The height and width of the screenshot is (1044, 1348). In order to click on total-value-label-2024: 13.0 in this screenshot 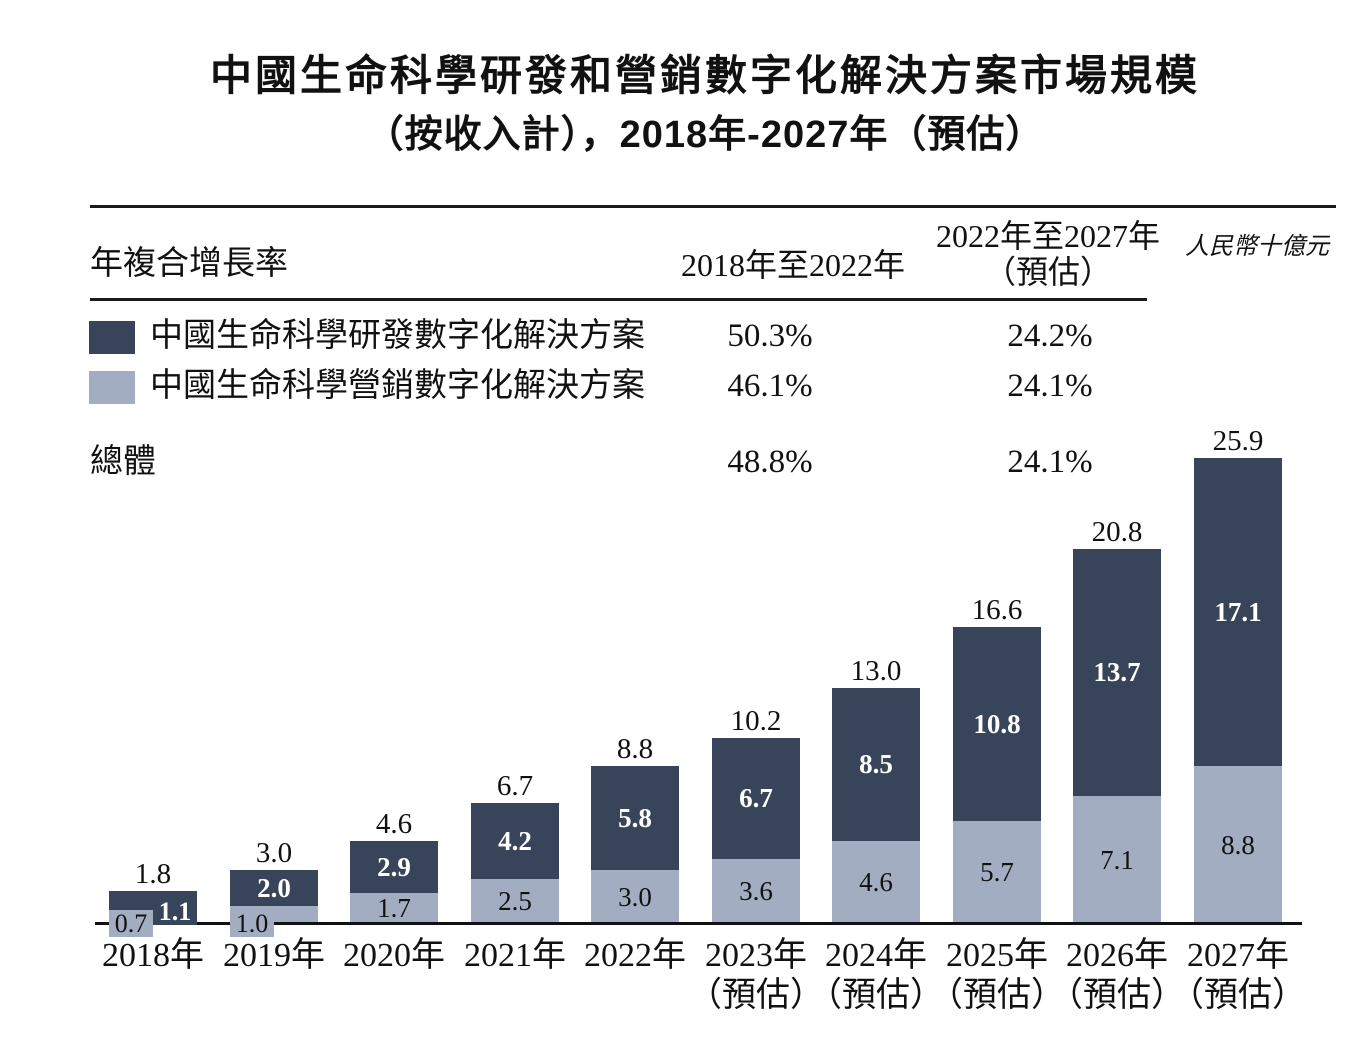, I will do `click(876, 671)`.